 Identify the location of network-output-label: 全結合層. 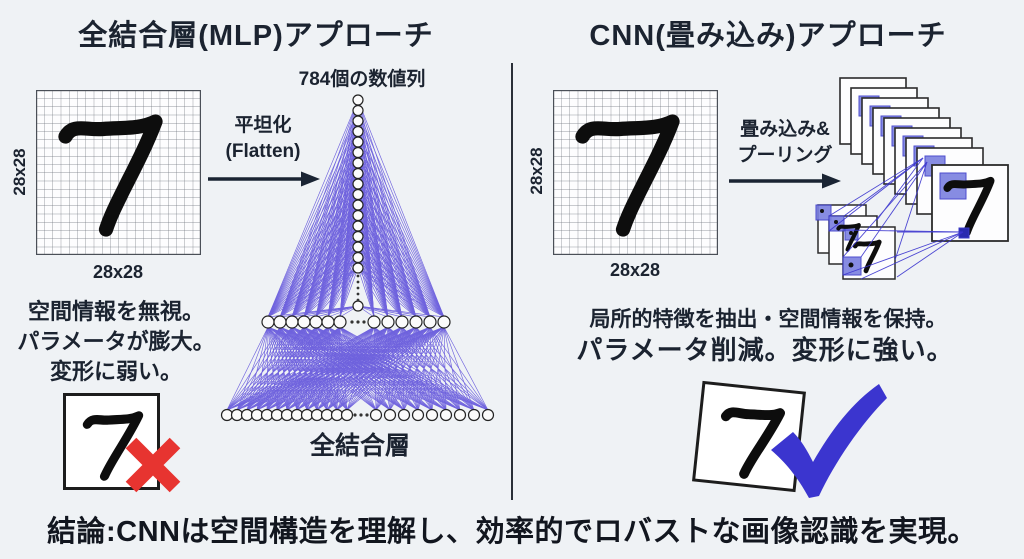
(359, 446).